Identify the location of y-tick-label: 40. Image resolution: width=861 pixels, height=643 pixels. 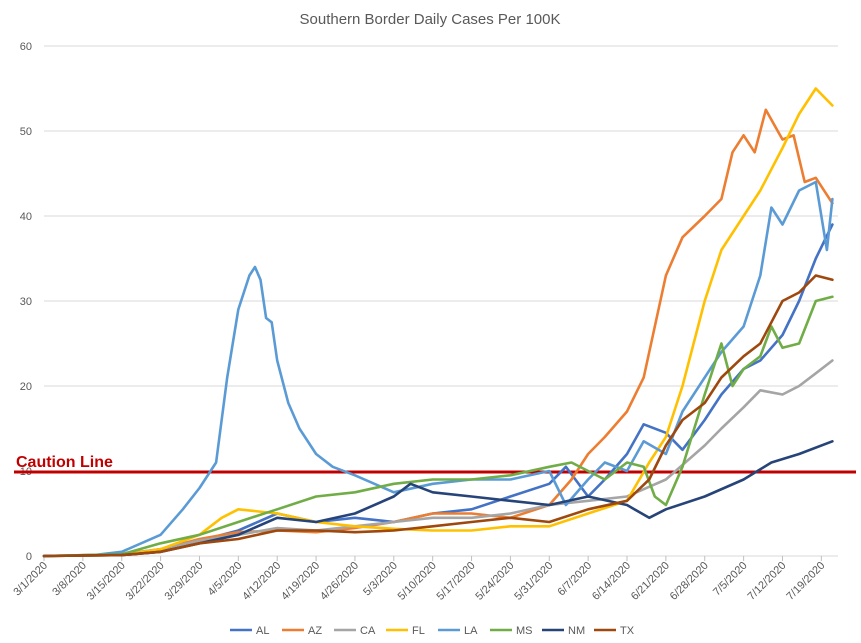
(26, 217).